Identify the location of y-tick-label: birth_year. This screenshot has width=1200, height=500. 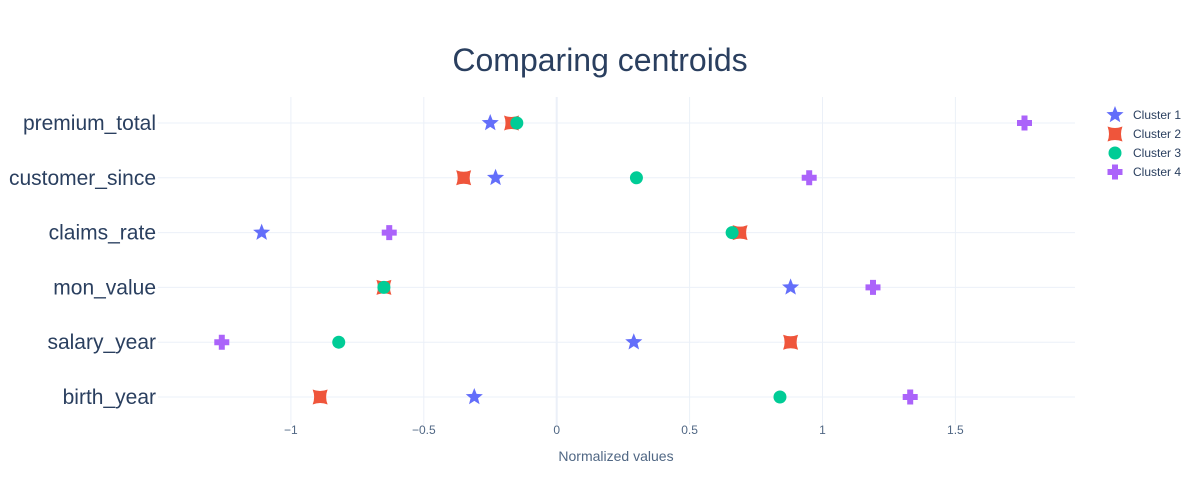
(109, 397).